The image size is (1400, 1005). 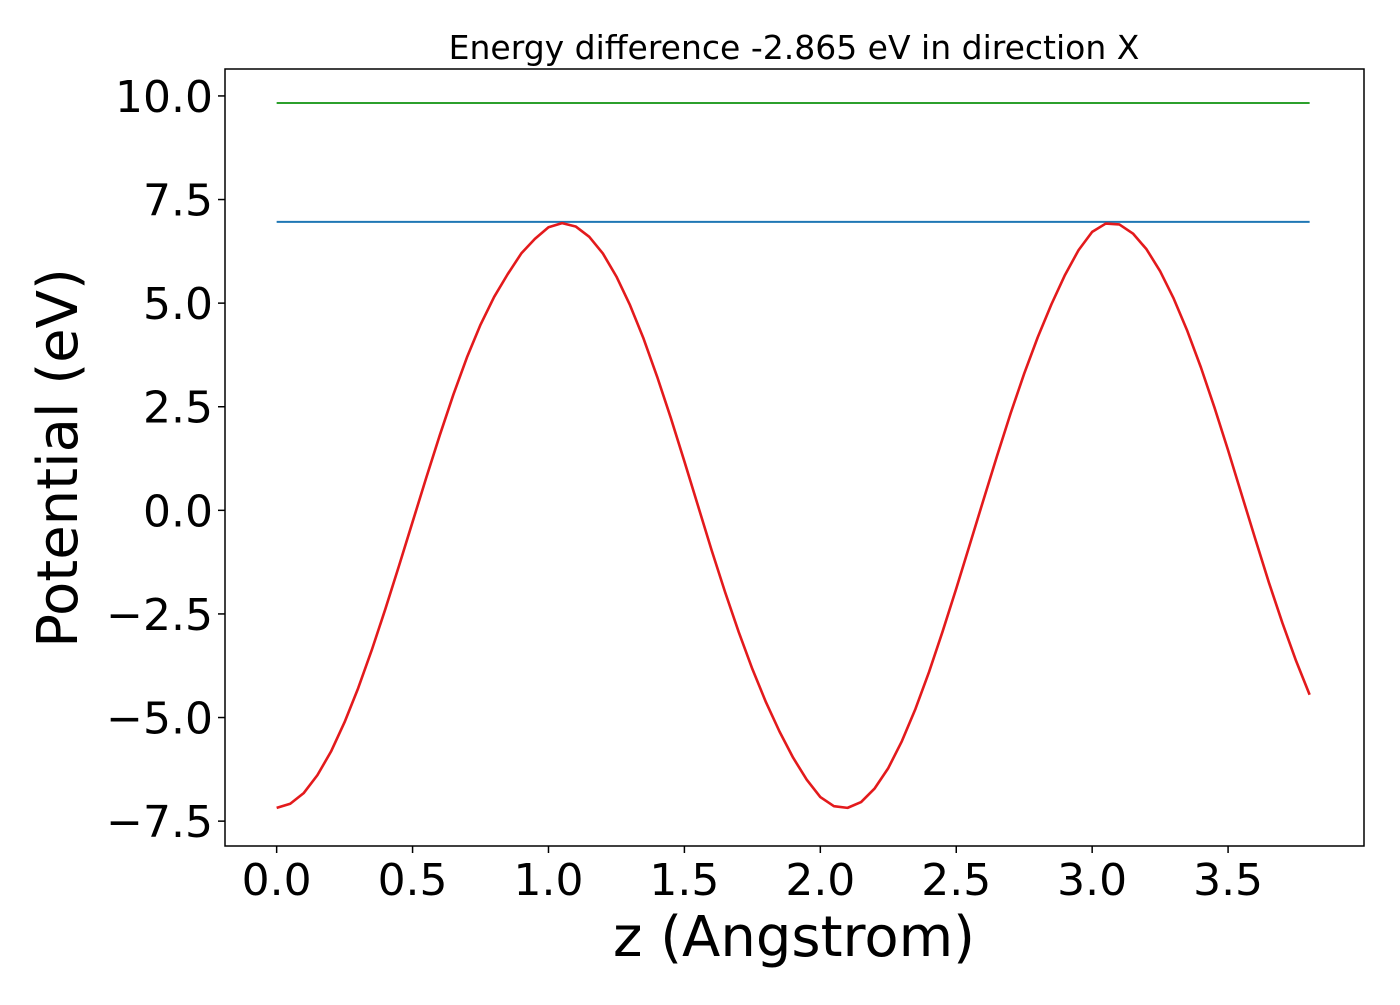 What do you see at coordinates (1228, 880) in the screenshot?
I see `x-tick-label: 3.5` at bounding box center [1228, 880].